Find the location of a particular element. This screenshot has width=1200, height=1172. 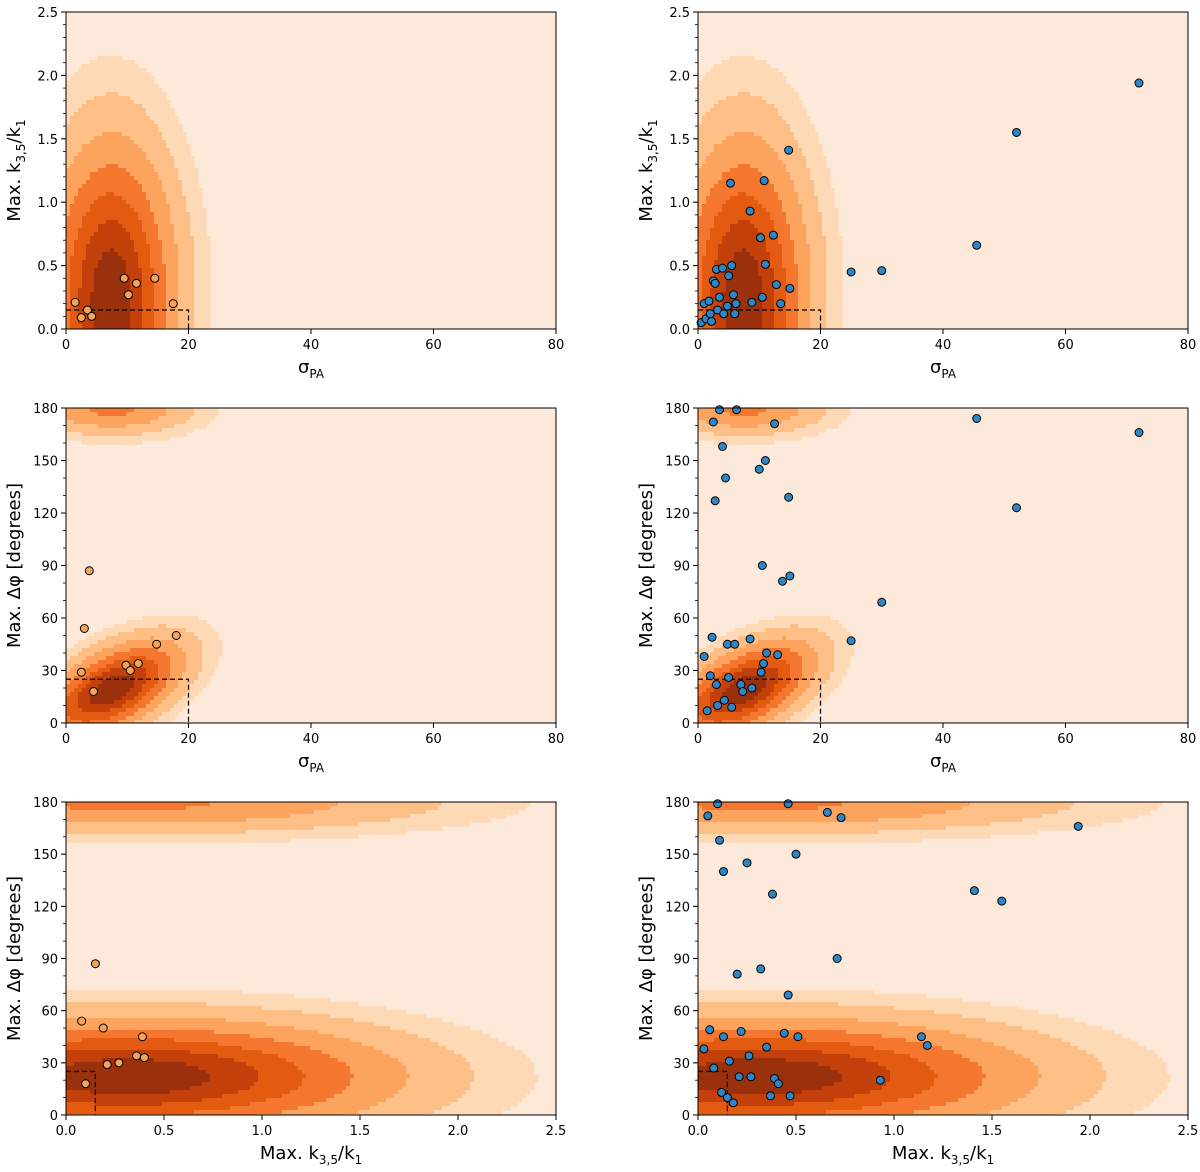

x-tick-label: 0.0 is located at coordinates (698, 1131).